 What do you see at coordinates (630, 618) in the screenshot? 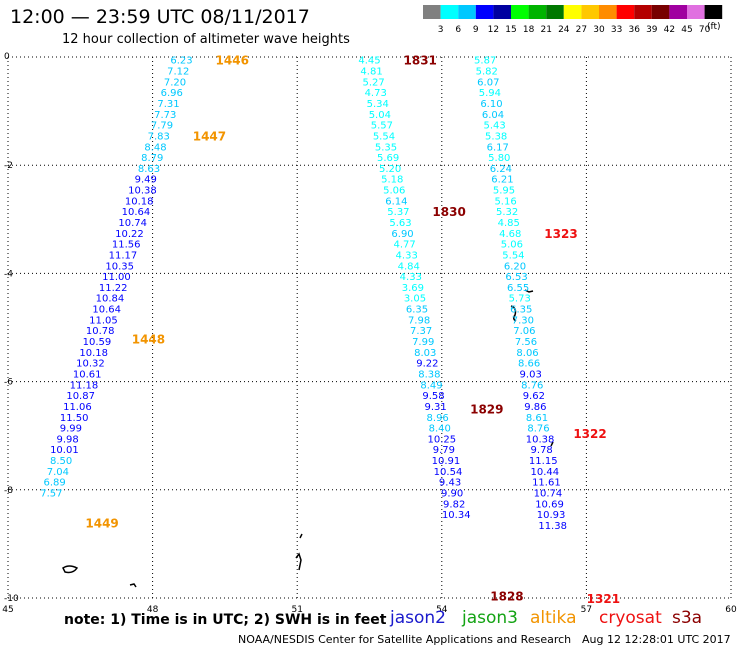
I see `satellite-cryosat: cryosat` at bounding box center [630, 618].